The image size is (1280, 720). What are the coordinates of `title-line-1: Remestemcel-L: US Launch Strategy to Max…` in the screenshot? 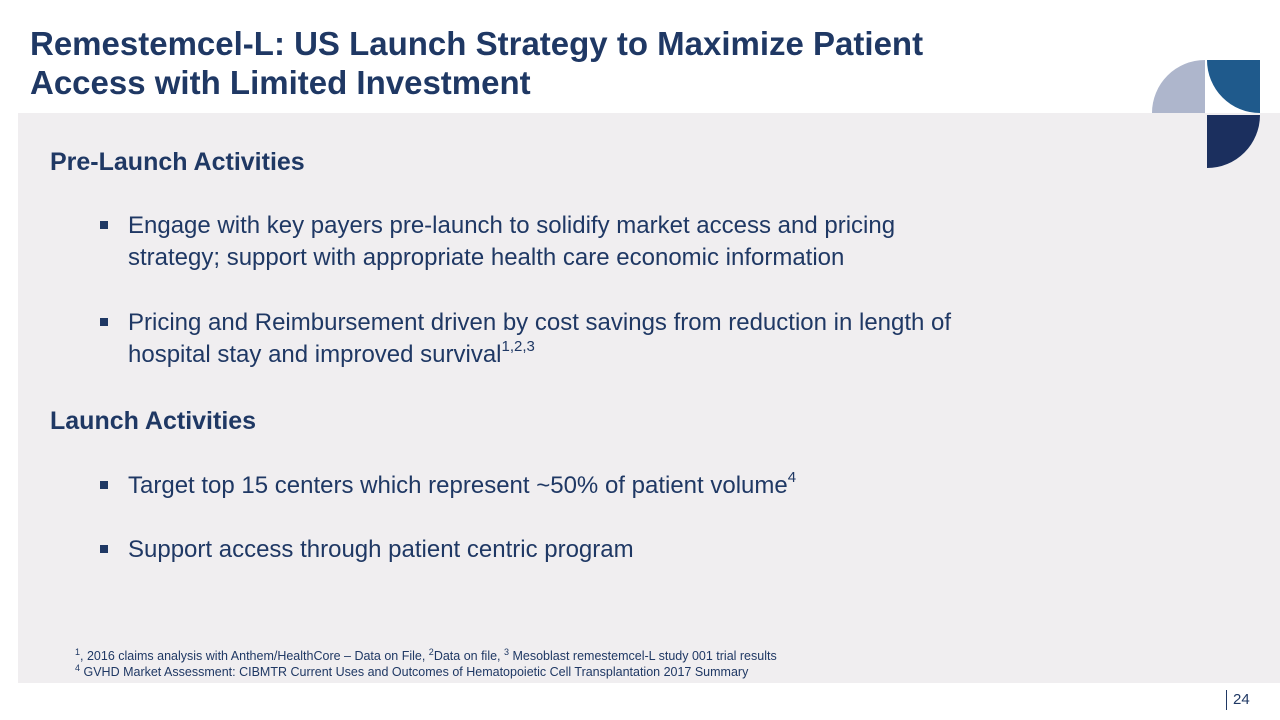 It's located at (477, 43).